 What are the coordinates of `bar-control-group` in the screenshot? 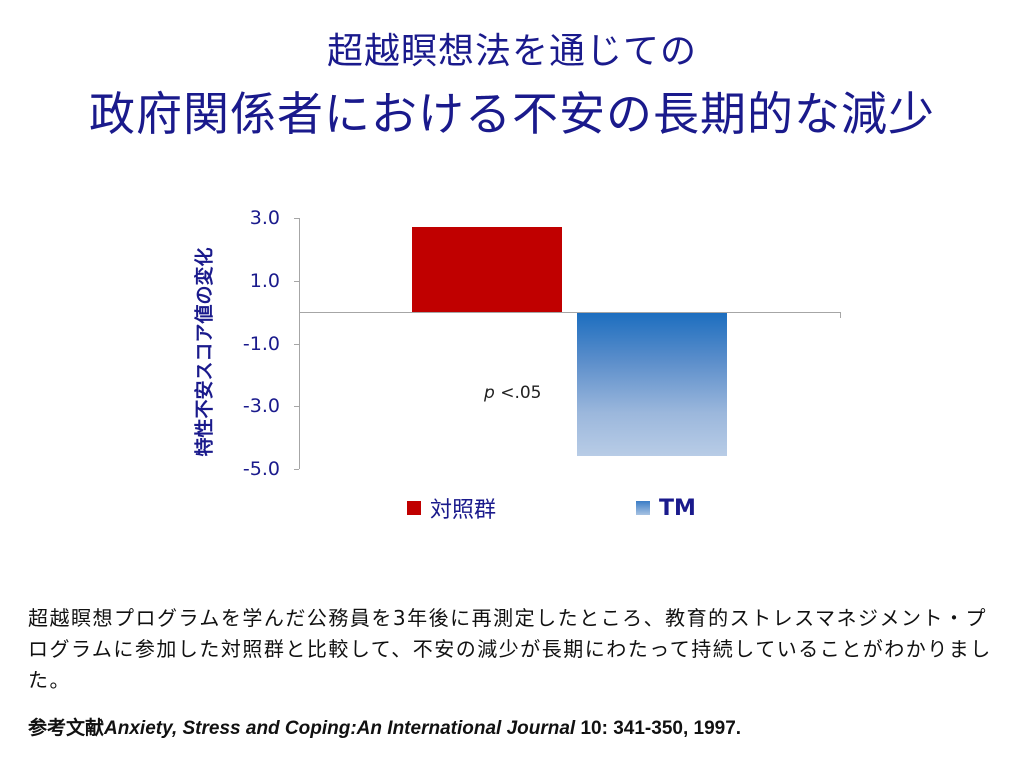 It's located at (487, 270).